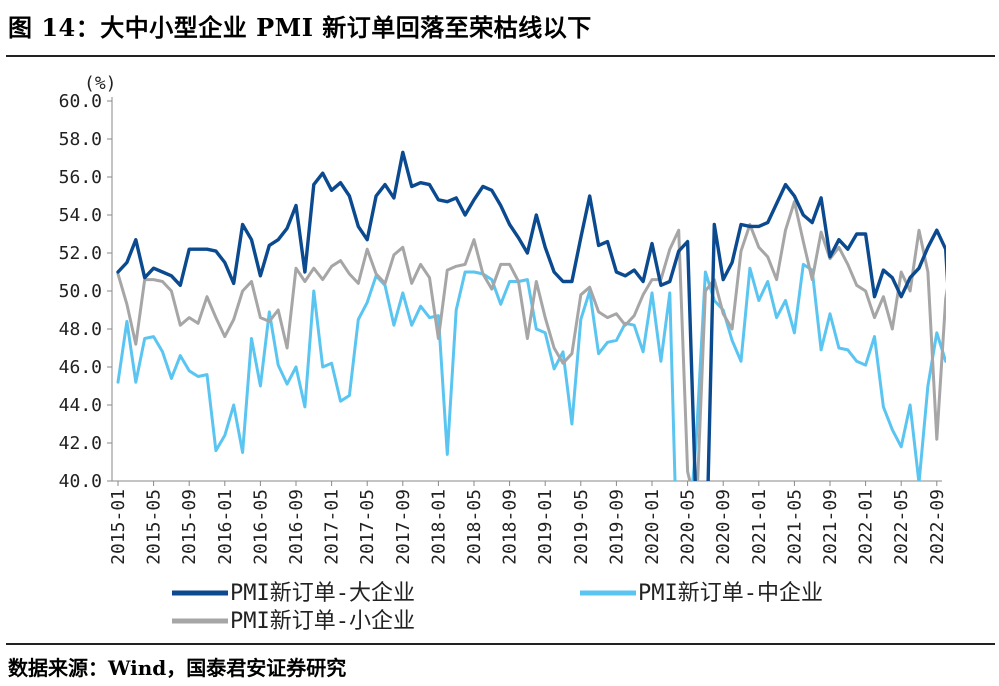 The image size is (999, 686). Describe the element at coordinates (100, 83) in the screenshot. I see `y-axis-unit-label: (%)` at that location.